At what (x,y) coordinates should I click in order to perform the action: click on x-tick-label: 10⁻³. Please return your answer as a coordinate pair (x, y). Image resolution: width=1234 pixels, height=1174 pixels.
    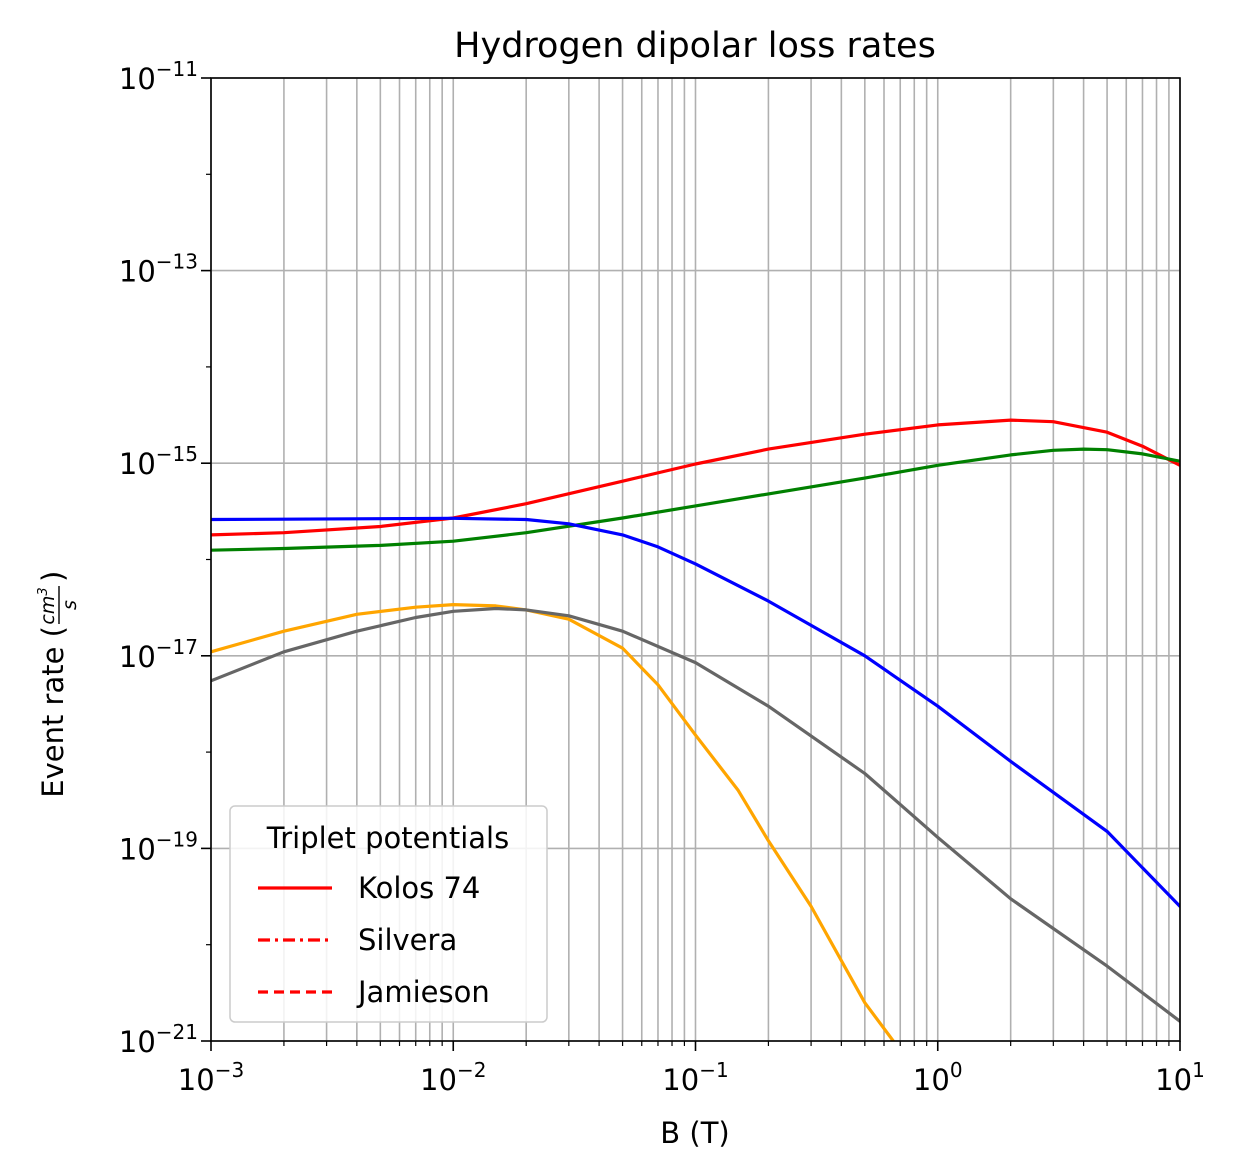
    Looking at the image, I should click on (211, 1077).